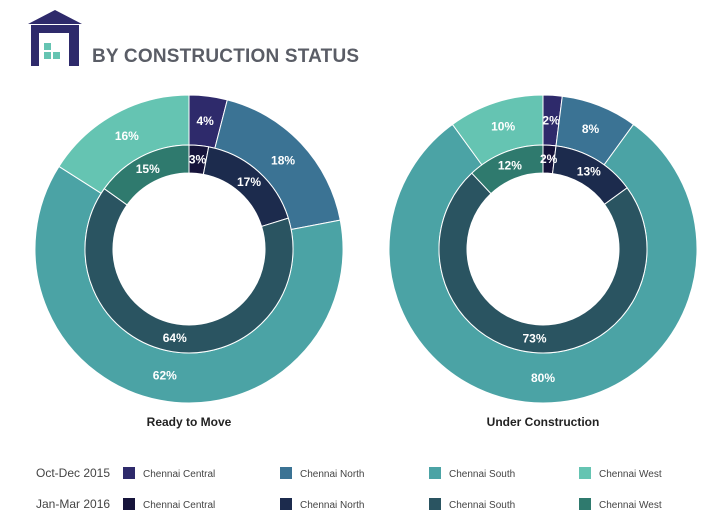  I want to click on ready-to-move-title: Ready to Move, so click(189, 422).